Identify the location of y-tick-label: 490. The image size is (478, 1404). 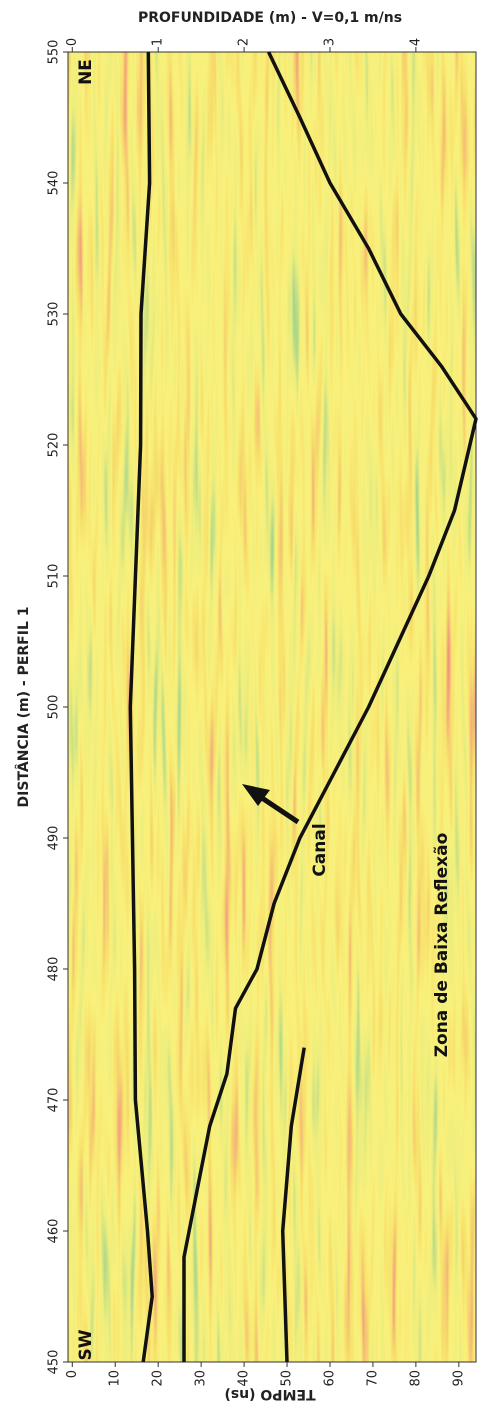
(54, 838).